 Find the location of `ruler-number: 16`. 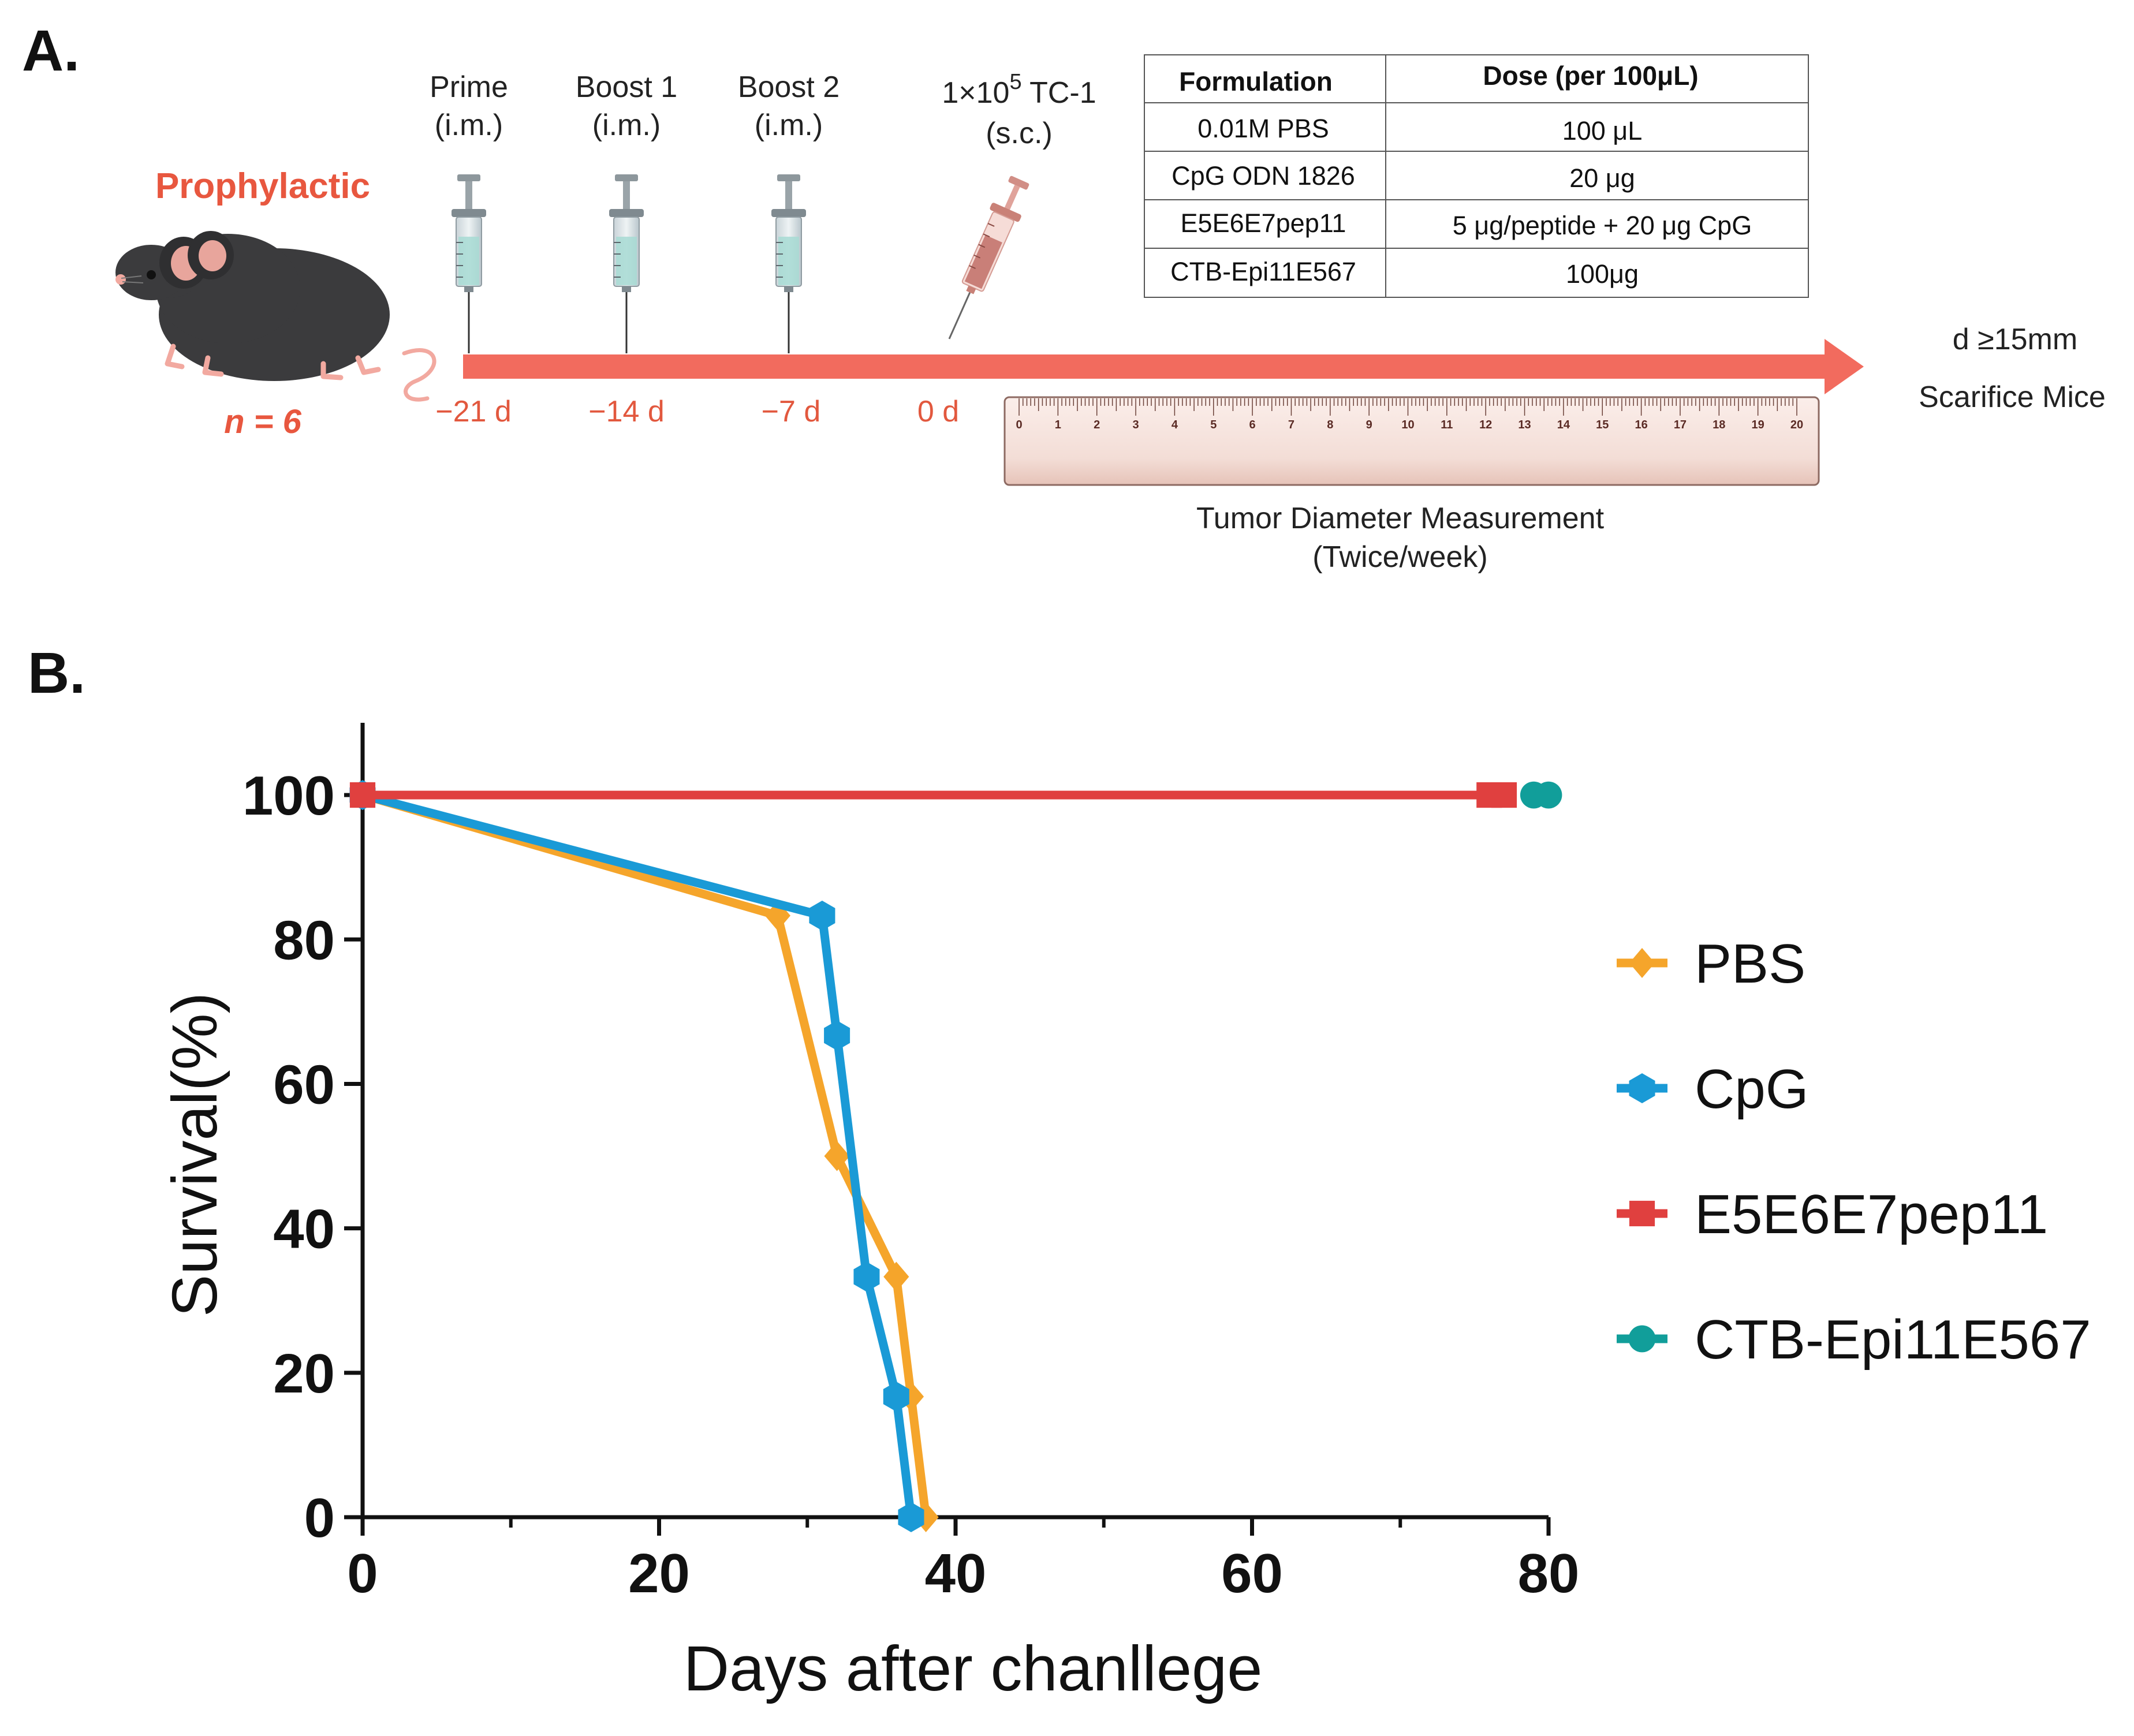

ruler-number: 16 is located at coordinates (1641, 425).